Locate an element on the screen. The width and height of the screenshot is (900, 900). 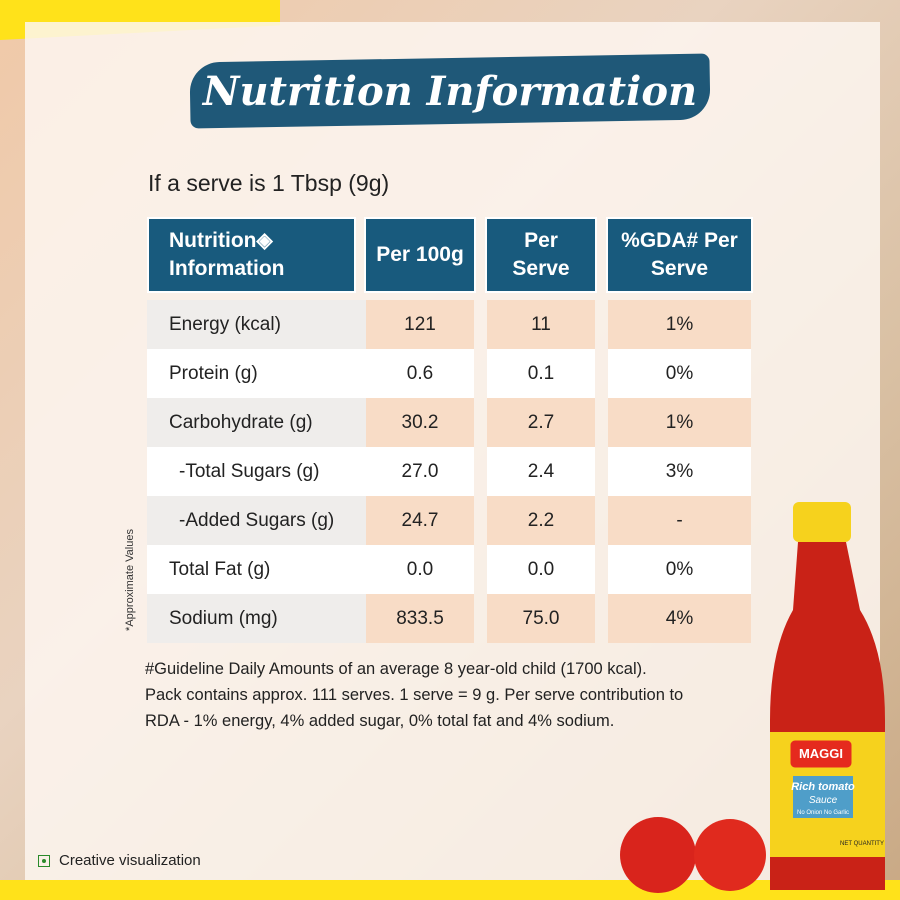
title: Nutrition Information is located at coordinates (450, 91).